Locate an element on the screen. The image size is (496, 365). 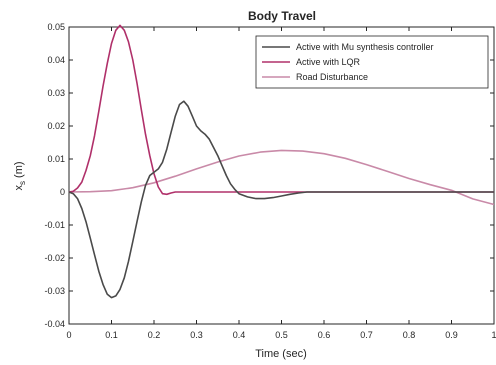
x-tick-label: 0.9 is located at coordinates (451, 335).